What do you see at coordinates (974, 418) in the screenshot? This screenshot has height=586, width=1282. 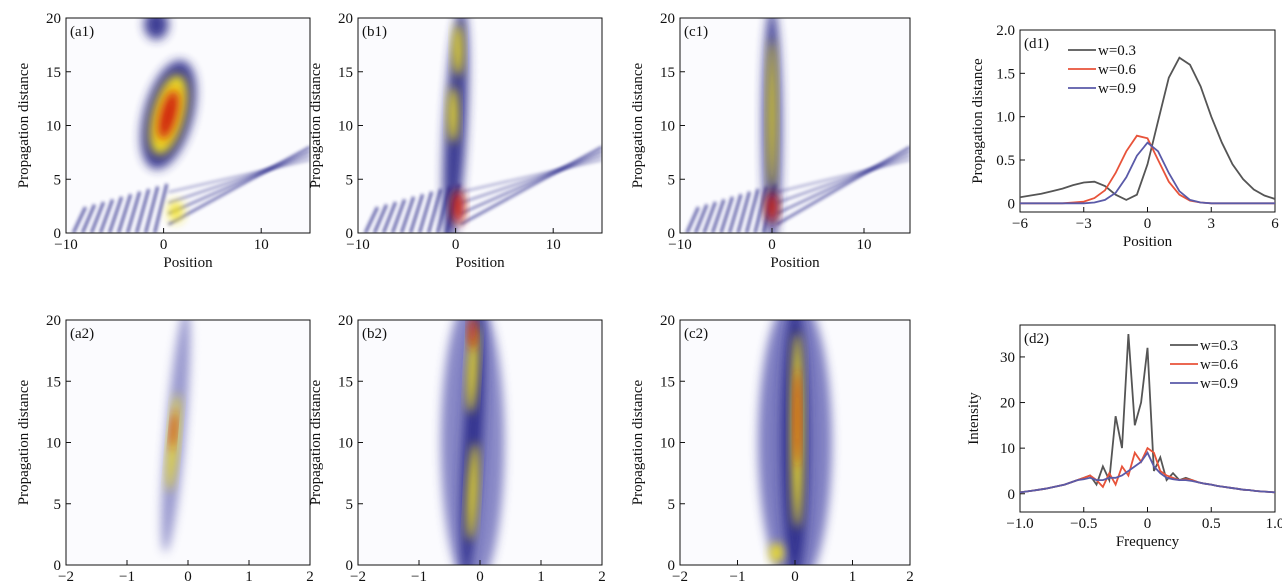 I see `y-axis-label: Intensity` at bounding box center [974, 418].